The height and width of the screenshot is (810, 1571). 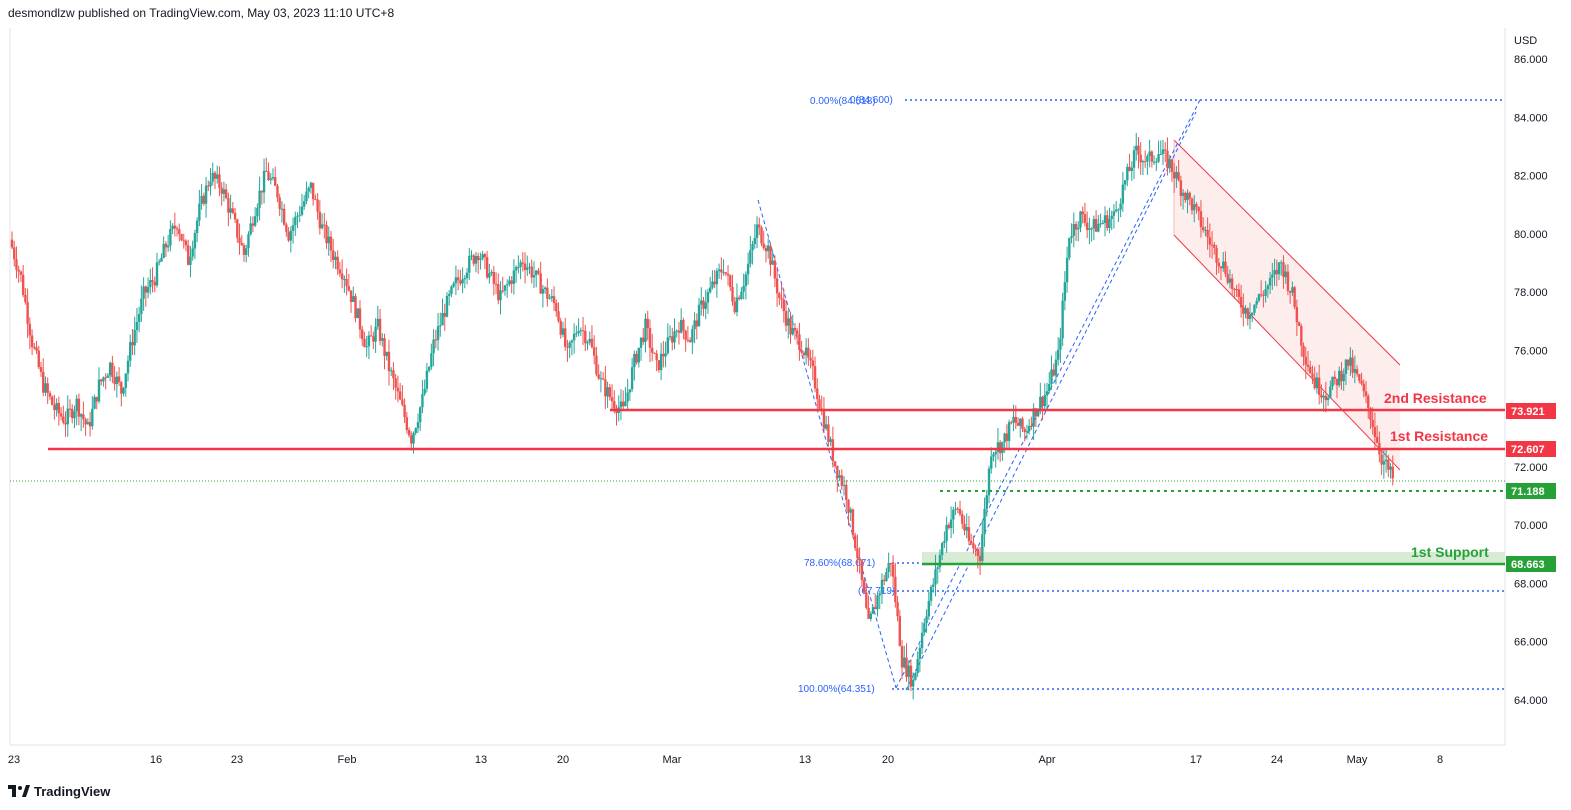 What do you see at coordinates (1531, 584) in the screenshot?
I see `price-tick-label: 68.000` at bounding box center [1531, 584].